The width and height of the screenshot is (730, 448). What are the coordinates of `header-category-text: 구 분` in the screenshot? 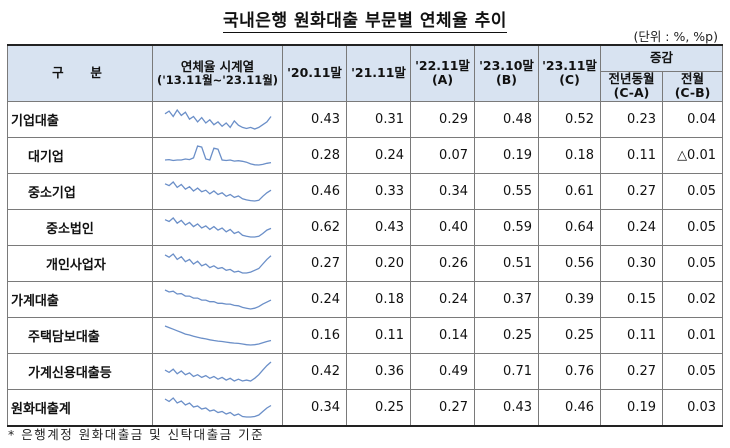 It's located at (80, 73).